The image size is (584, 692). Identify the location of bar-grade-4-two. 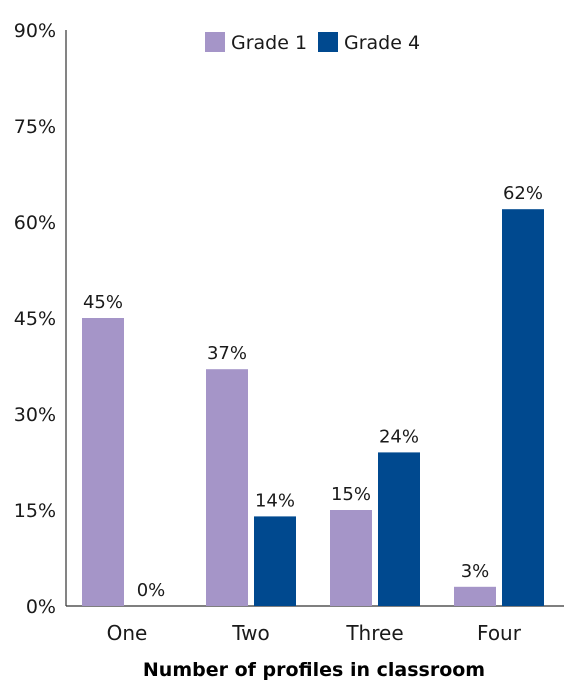
(275, 561).